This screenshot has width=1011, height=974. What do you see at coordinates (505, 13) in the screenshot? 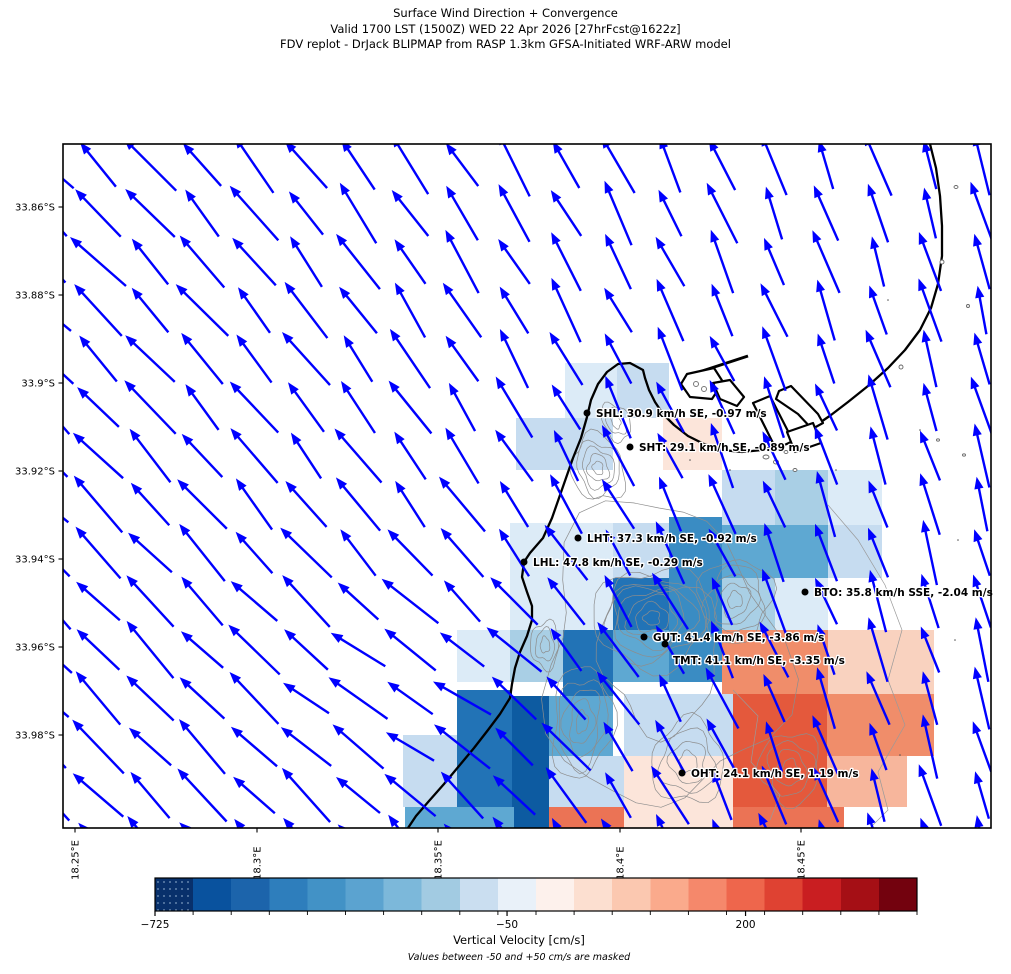
I see `figure-title-line1: Surface Wind Direction + Convergence` at bounding box center [505, 13].